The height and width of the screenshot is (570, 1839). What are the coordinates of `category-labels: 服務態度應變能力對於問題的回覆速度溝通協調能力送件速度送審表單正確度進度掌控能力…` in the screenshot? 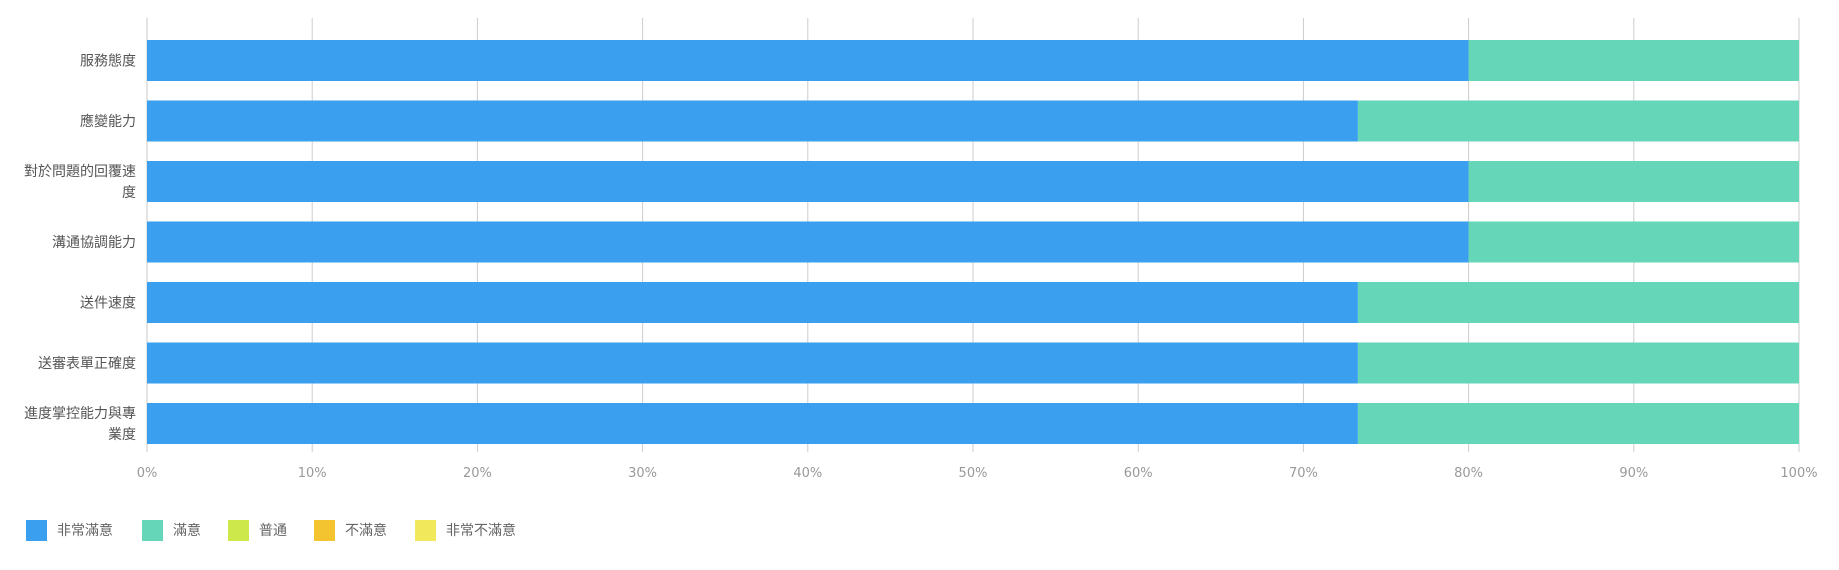 It's located at (80, 249).